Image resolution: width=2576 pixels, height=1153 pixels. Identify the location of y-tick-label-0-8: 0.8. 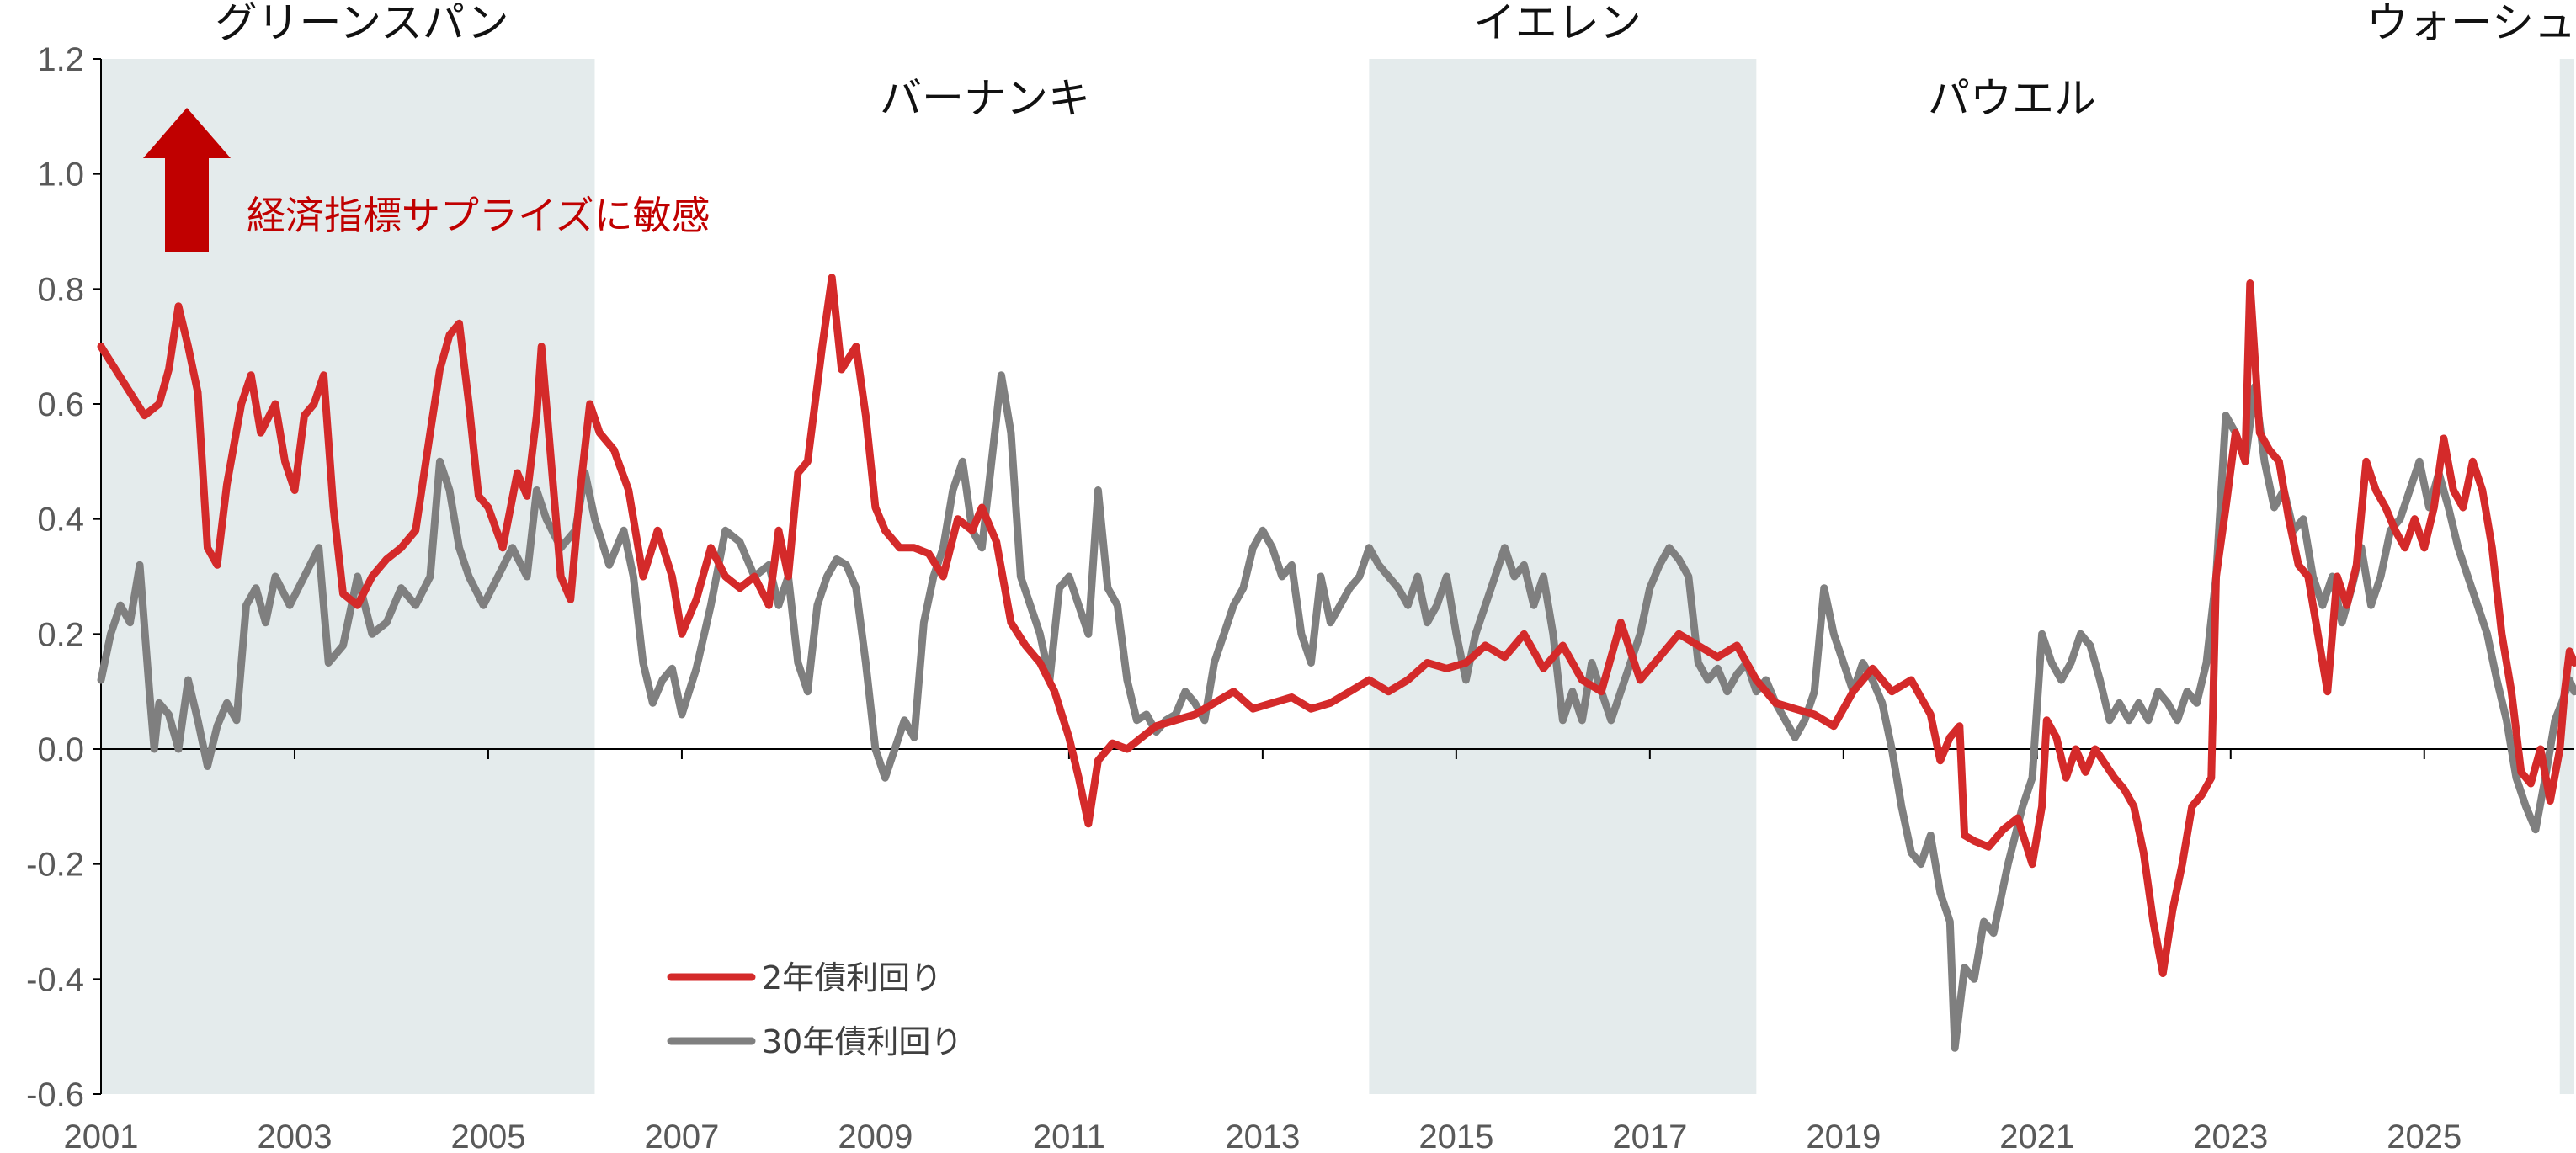
(61, 289).